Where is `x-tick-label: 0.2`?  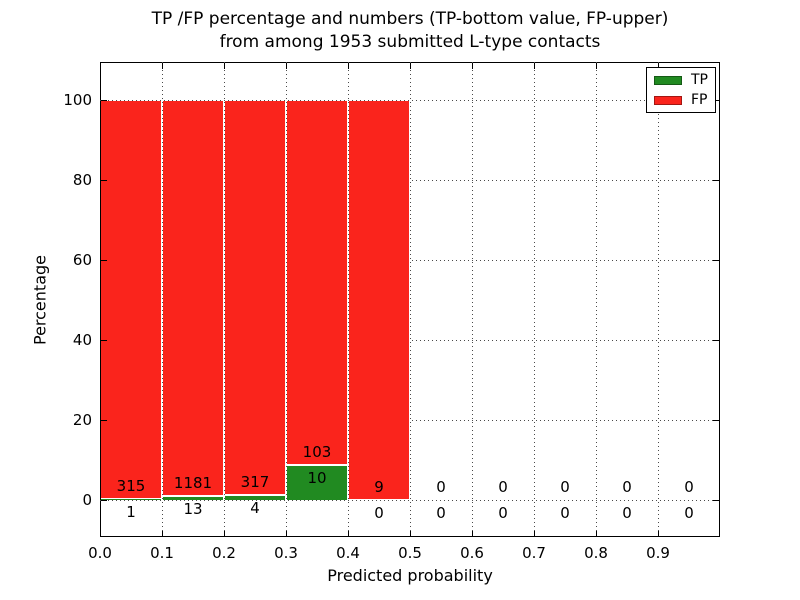
x-tick-label: 0.2 is located at coordinates (224, 553).